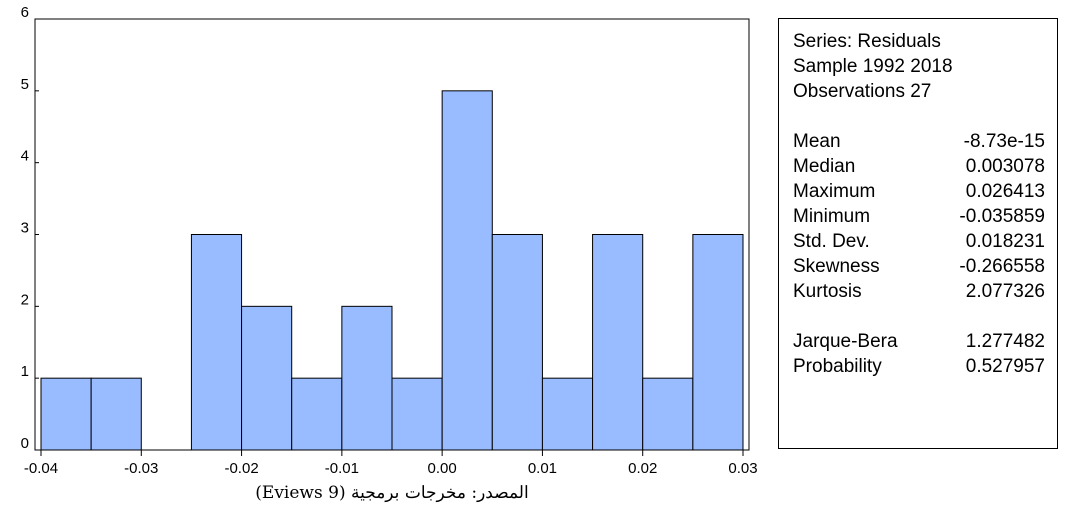 This screenshot has width=1068, height=527. I want to click on observations-count: Observations 27, so click(862, 91).